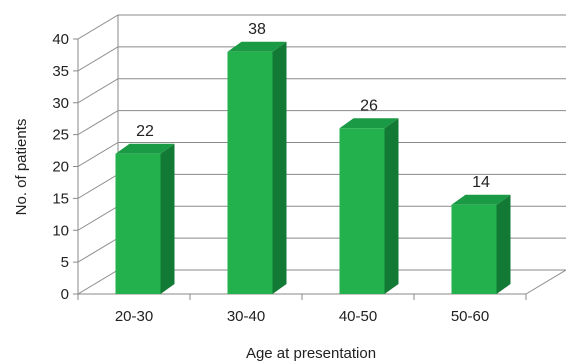  I want to click on x-tick-label: 50-60, so click(470, 316).